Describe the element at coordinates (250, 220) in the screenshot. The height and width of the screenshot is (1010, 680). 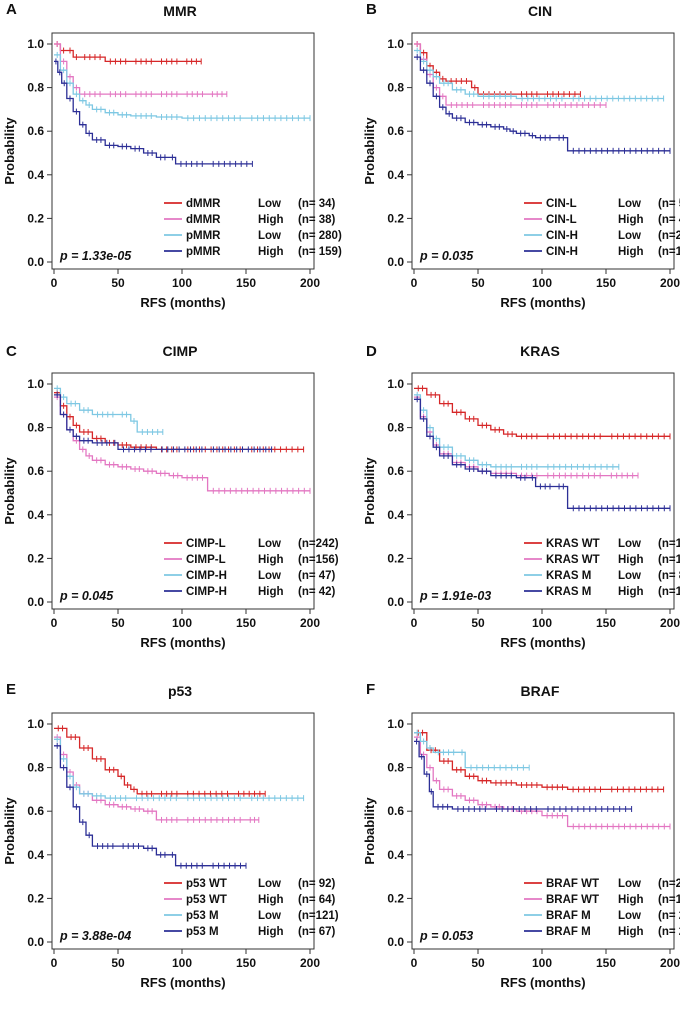
I see `legend-entry: dMMR High (n= 38)` at that location.